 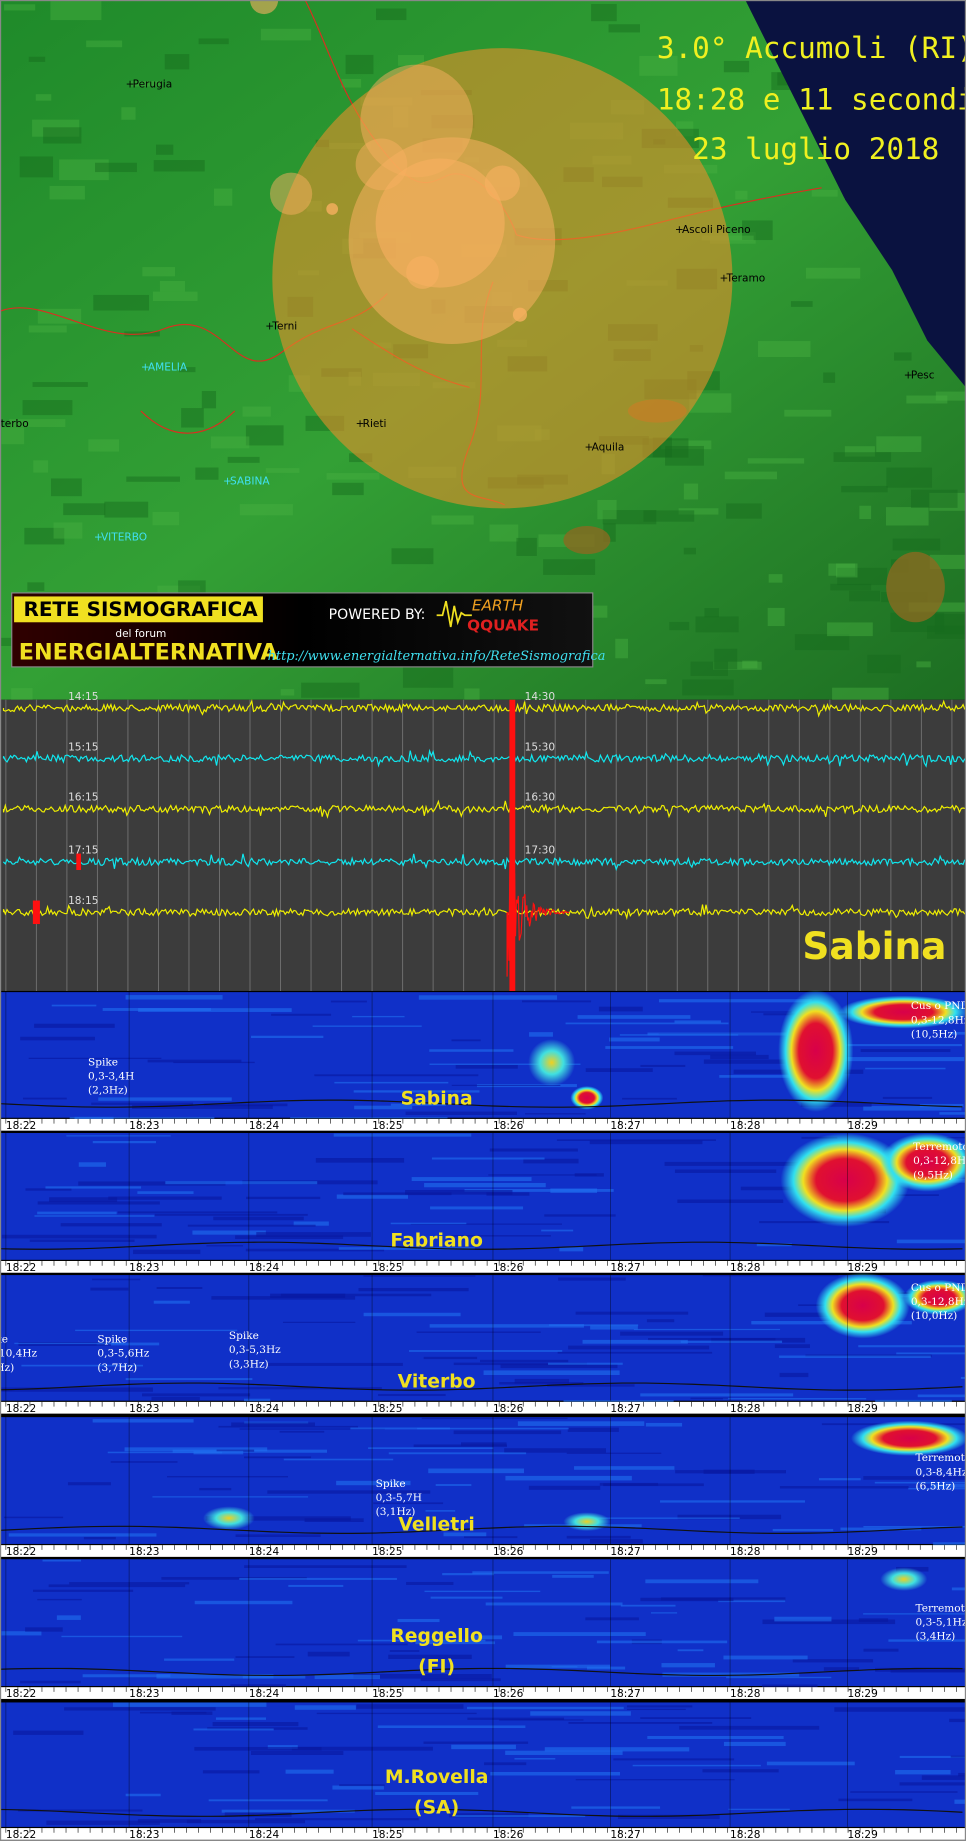 What do you see at coordinates (436, 1808) in the screenshot?
I see `station-name: (SA)` at bounding box center [436, 1808].